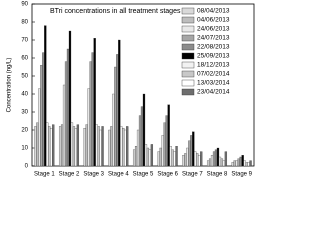 This screenshot has width=320, height=240. What do you see at coordinates (93, 175) in the screenshot?
I see `x-tick-label: Stage 3` at bounding box center [93, 175].